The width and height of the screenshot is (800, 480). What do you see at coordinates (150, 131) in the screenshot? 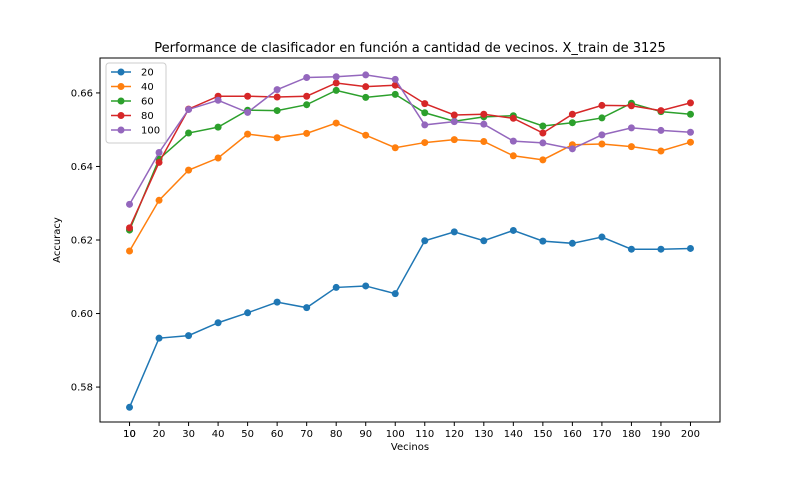
I see `legend-label: 100` at bounding box center [150, 131].